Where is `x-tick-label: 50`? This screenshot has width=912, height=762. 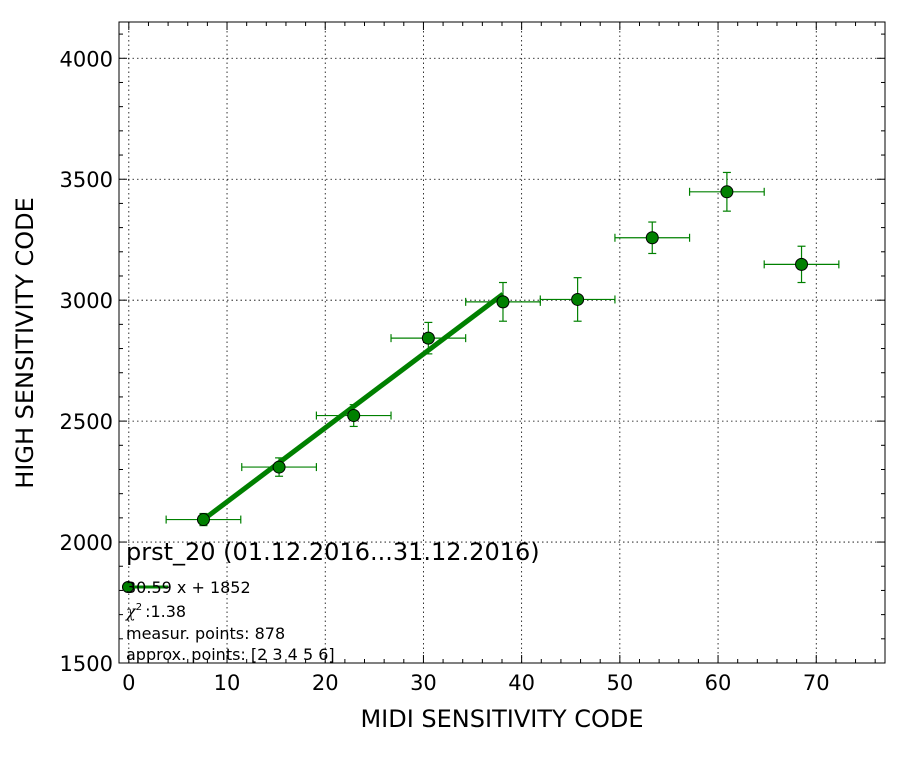
x-tick-label: 50 is located at coordinates (619, 683).